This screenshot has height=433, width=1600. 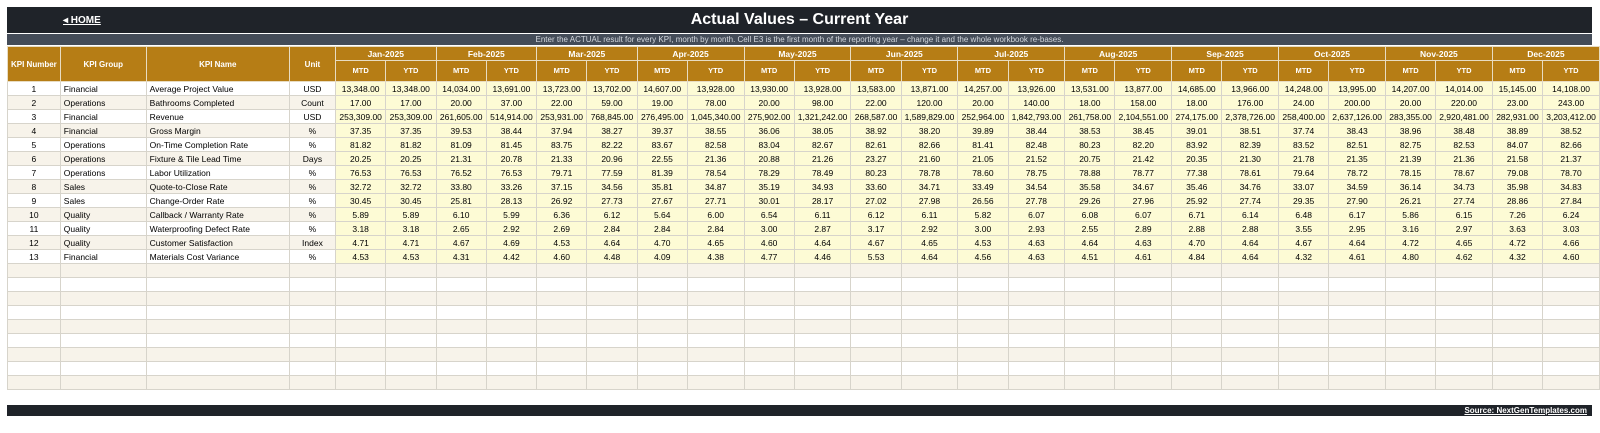 What do you see at coordinates (411, 200) in the screenshot?
I see `ytd-value-cell: 30.45` at bounding box center [411, 200].